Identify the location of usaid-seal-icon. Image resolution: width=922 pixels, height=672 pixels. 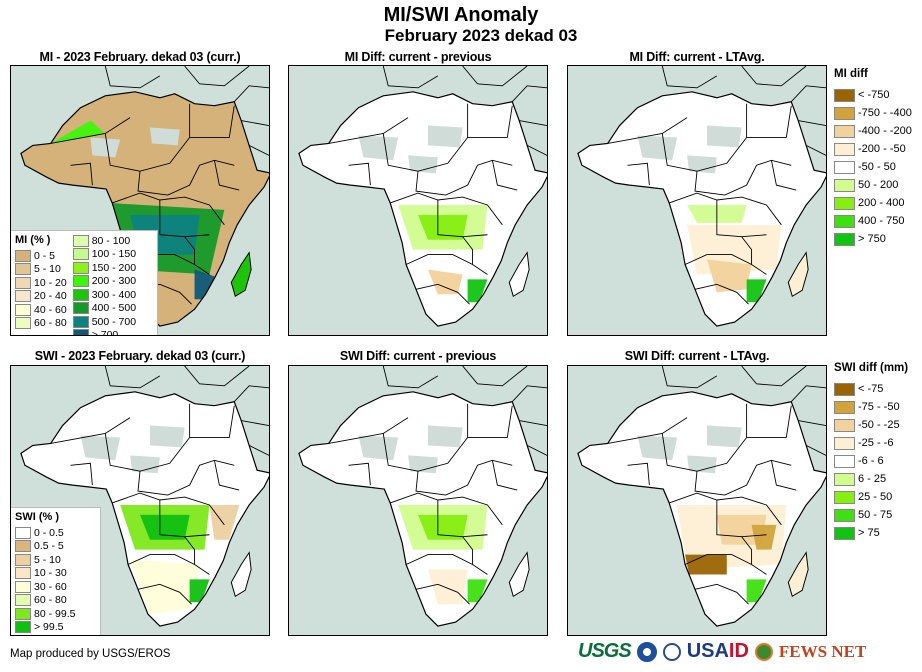
(671, 651).